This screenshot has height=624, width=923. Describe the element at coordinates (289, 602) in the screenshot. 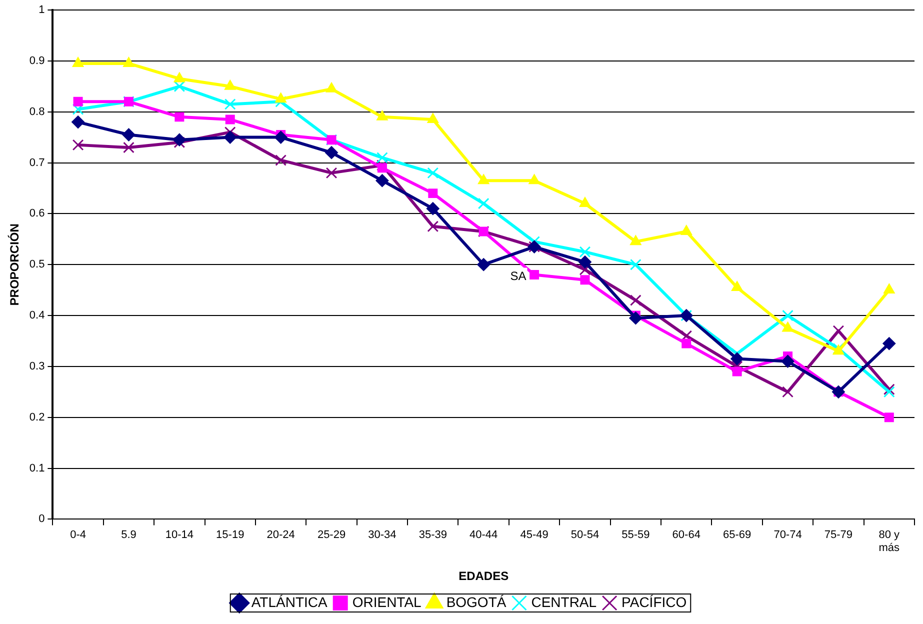

I see `legend-label: ATLÁNTICA` at that location.